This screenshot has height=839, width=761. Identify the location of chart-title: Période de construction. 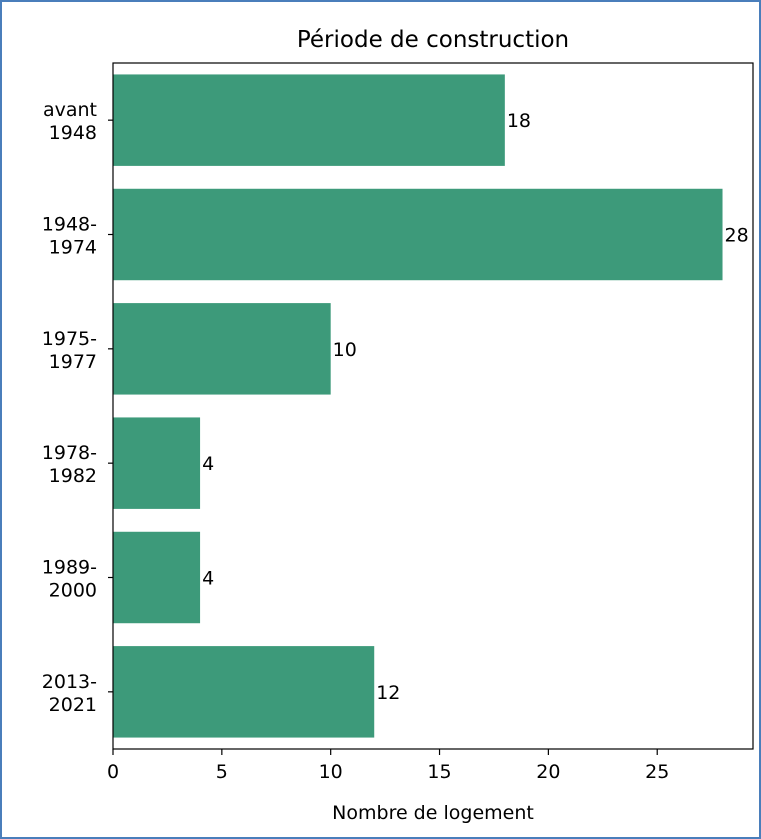
(433, 40).